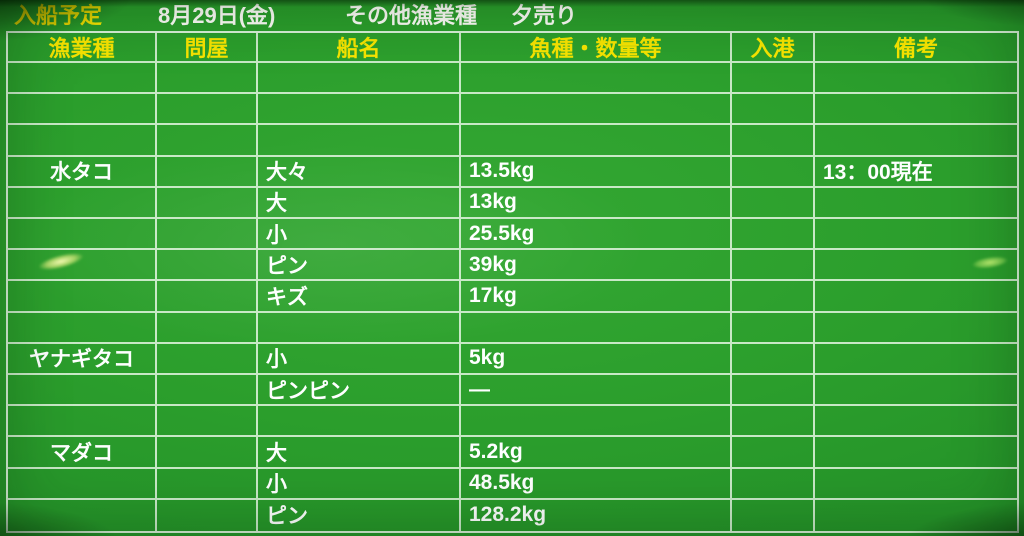 This screenshot has height=536, width=1024. I want to click on title-bar: 入船予定 8月29日(金) その他漁業種 夕売り, so click(512, 15).